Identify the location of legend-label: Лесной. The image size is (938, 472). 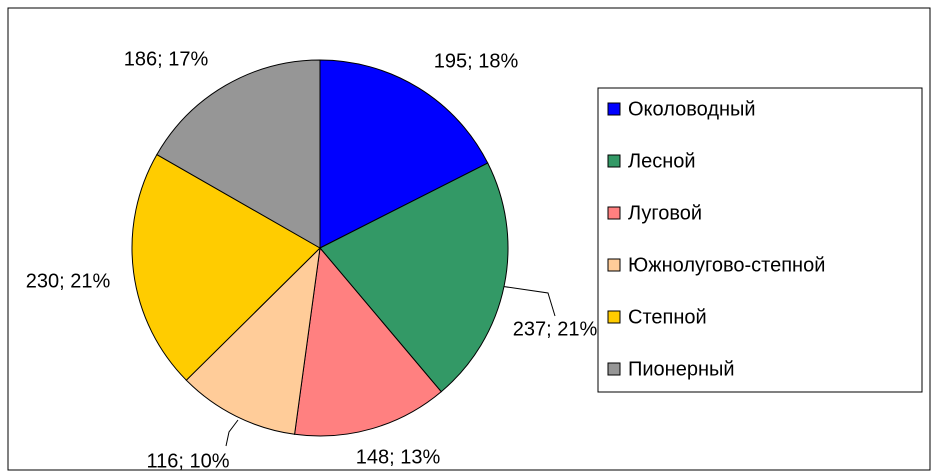
(662, 161).